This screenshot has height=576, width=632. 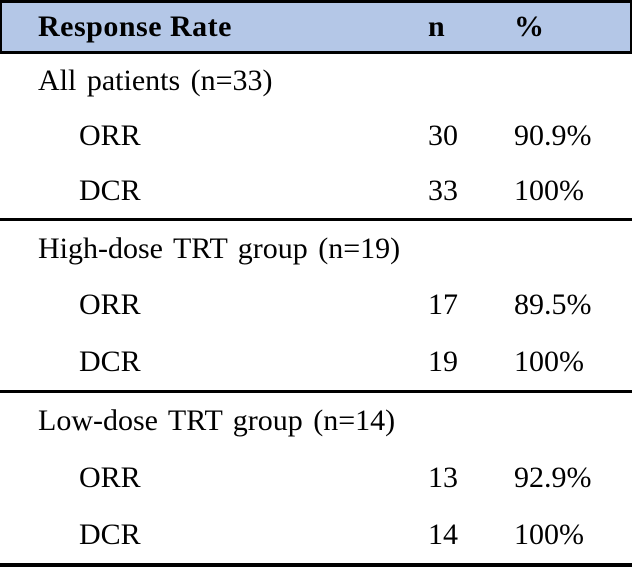 What do you see at coordinates (436, 26) in the screenshot?
I see `header-n: n` at bounding box center [436, 26].